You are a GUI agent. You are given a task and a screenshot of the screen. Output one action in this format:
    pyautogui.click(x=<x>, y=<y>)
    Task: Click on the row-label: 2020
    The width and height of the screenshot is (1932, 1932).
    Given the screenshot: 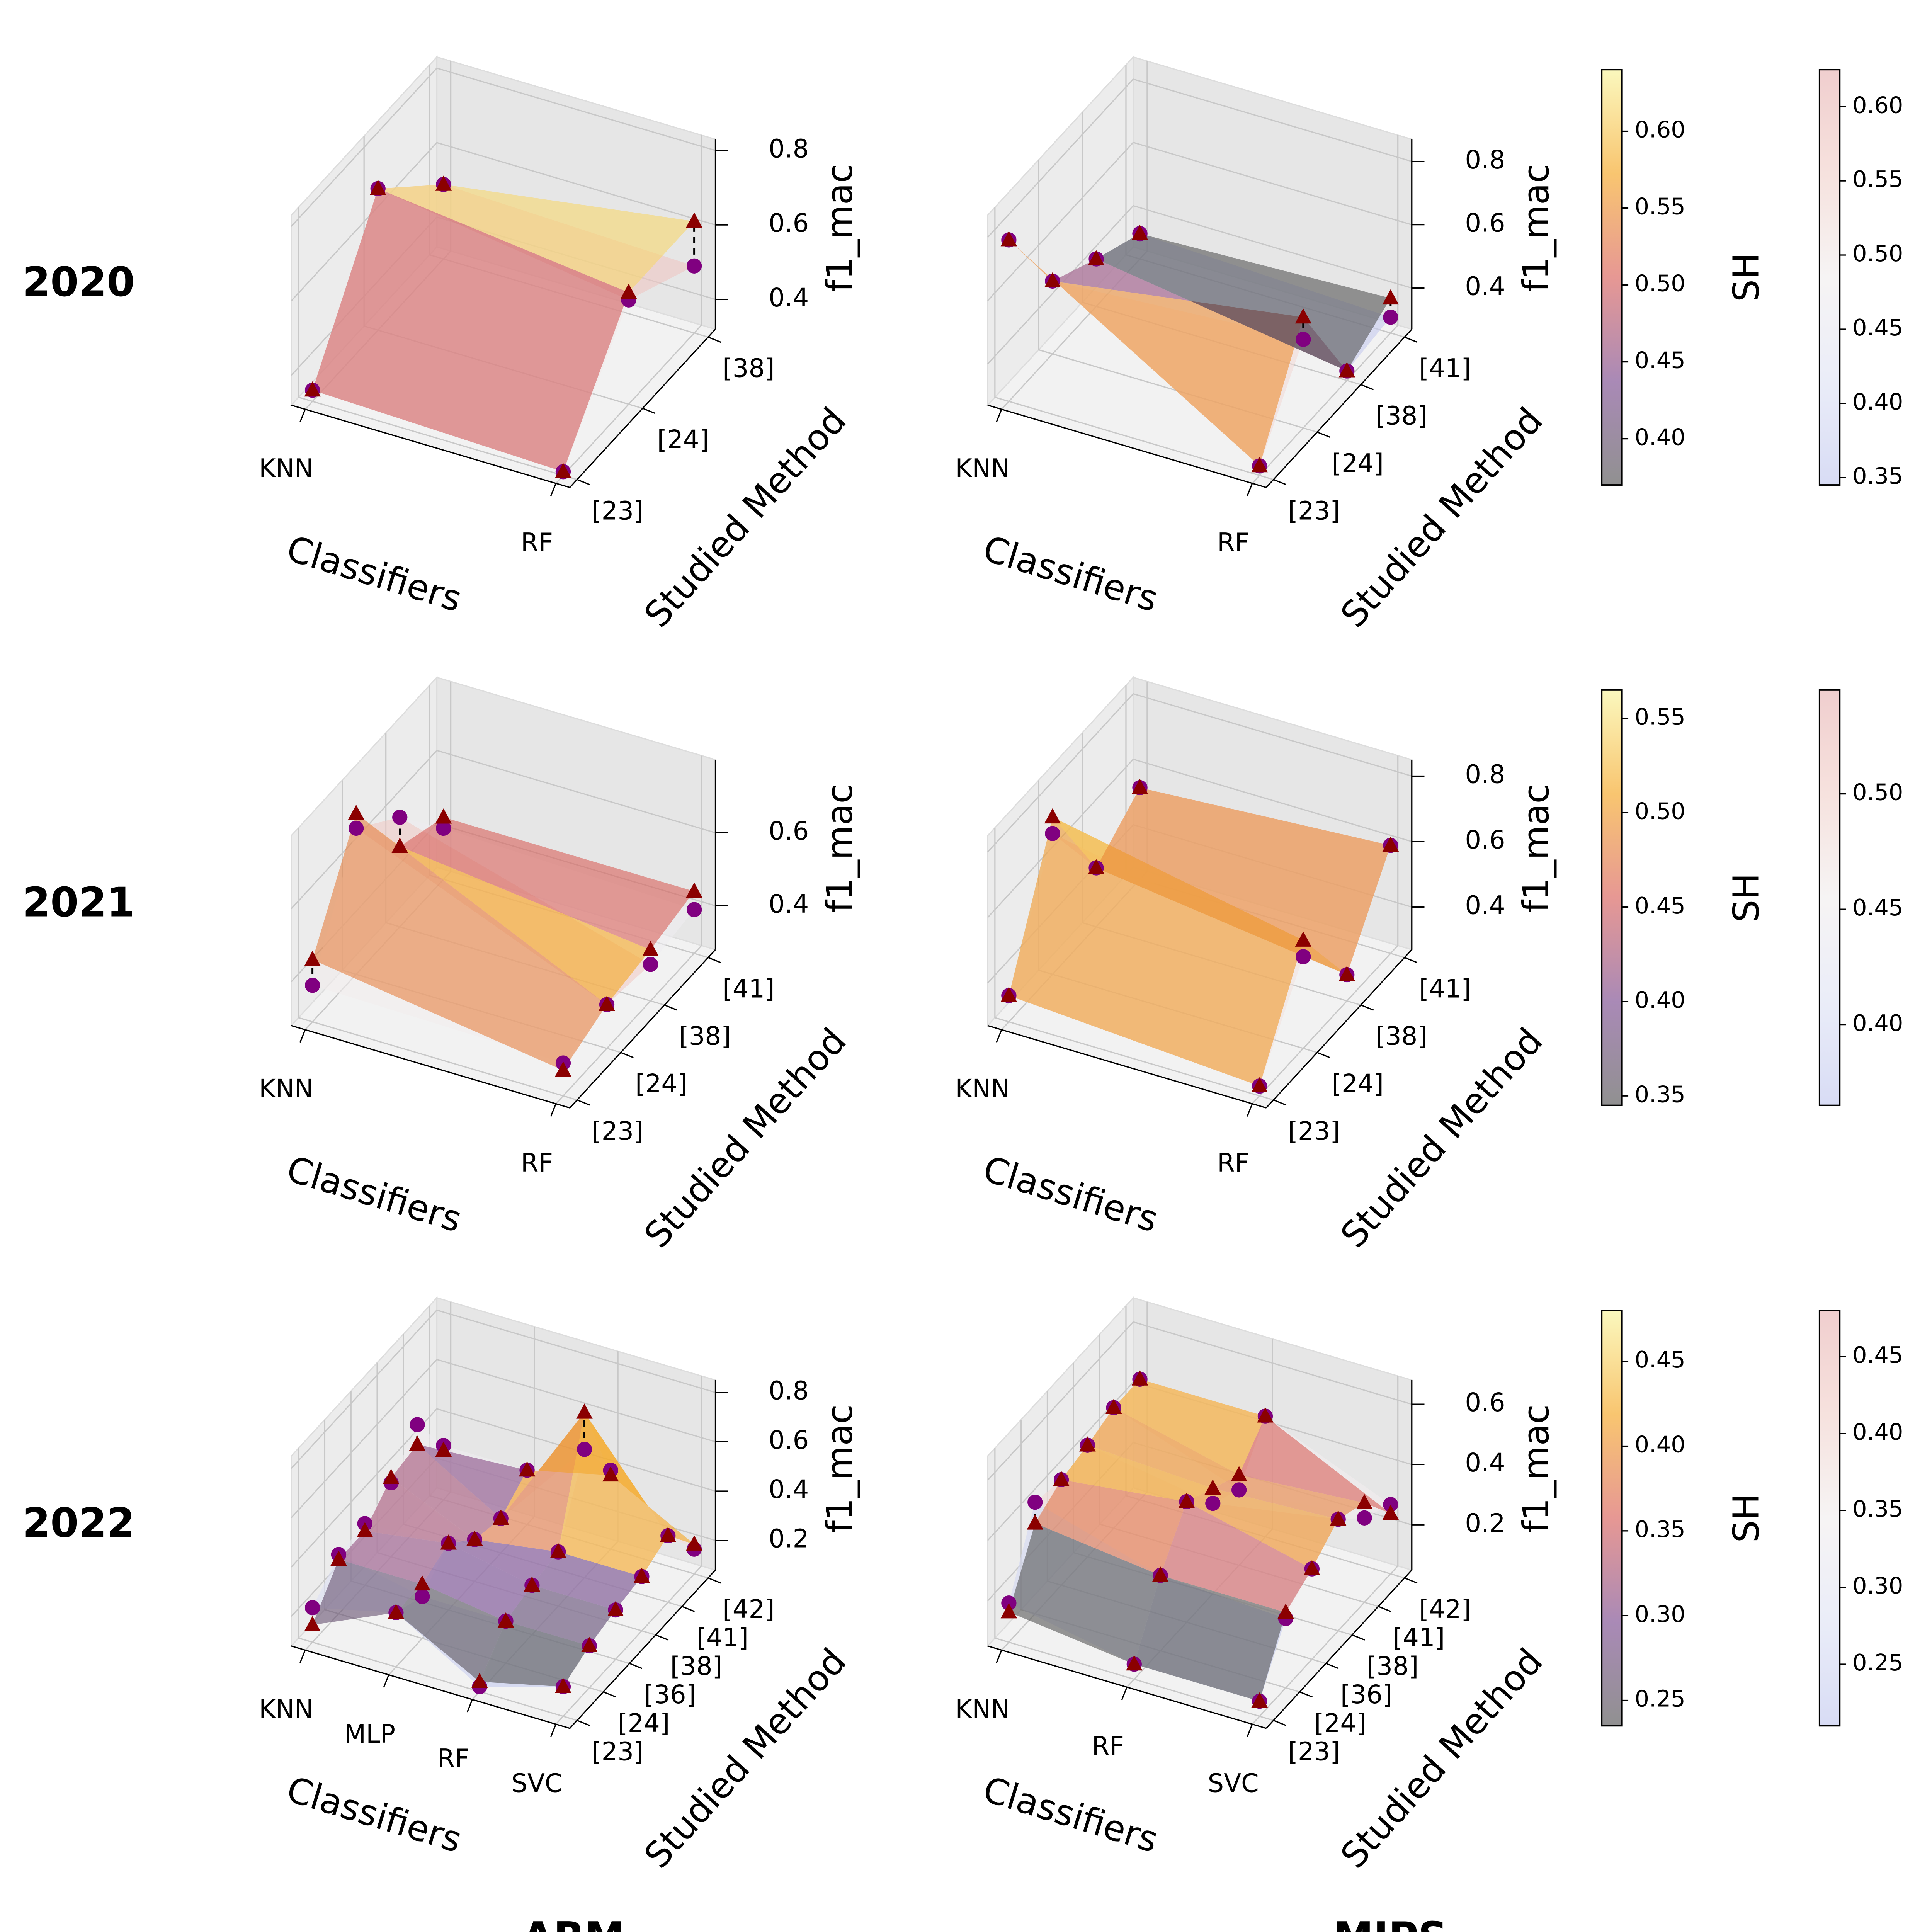 What is the action you would take?
    pyautogui.click(x=78, y=282)
    